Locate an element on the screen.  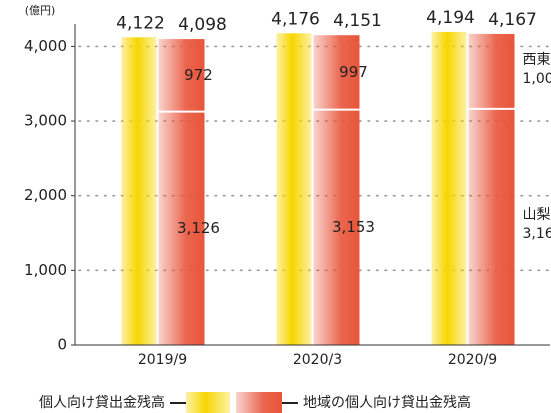
total-label: 4,098 is located at coordinates (202, 25).